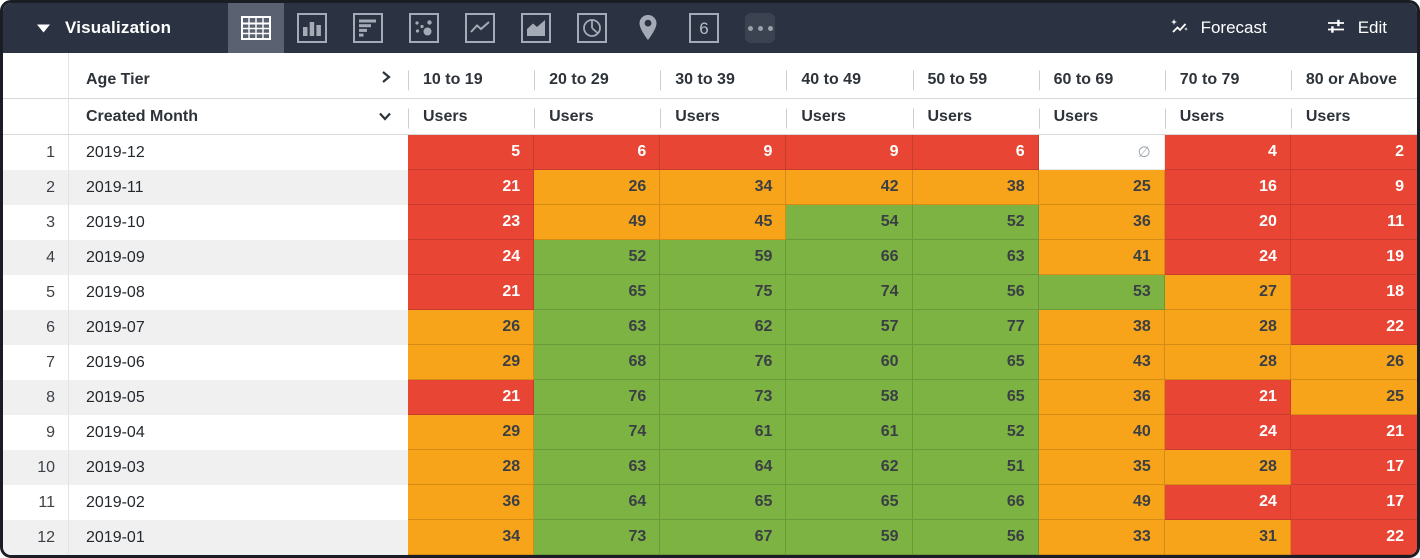 This screenshot has height=558, width=1420. Describe the element at coordinates (238, 362) in the screenshot. I see `created-month-cell: 2019-06` at that location.